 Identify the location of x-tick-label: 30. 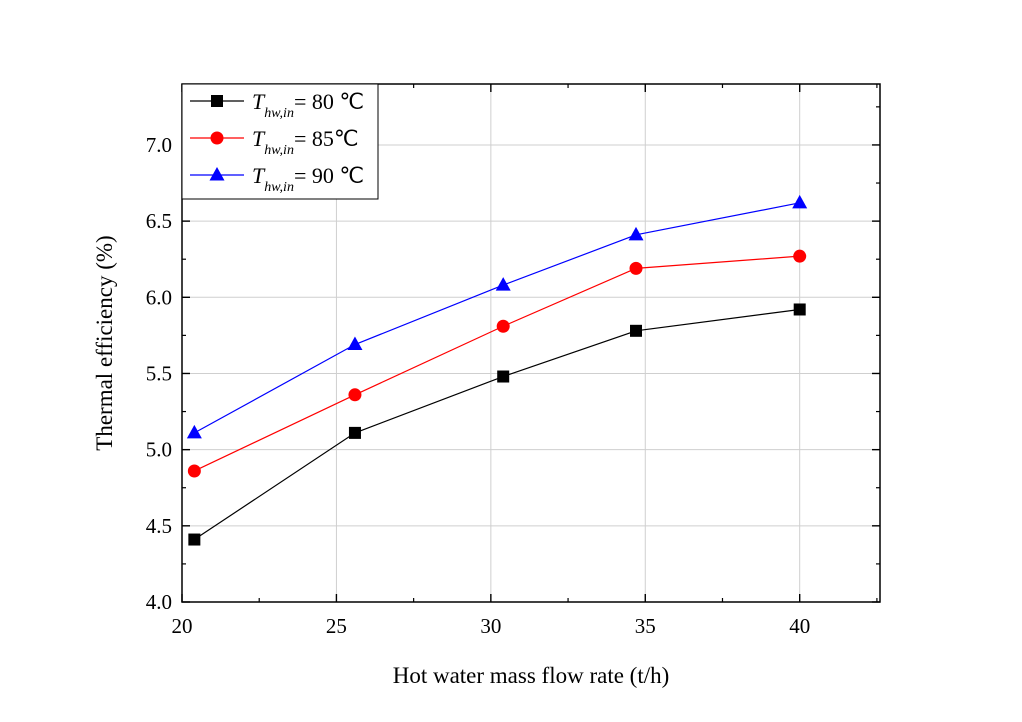
(490, 626).